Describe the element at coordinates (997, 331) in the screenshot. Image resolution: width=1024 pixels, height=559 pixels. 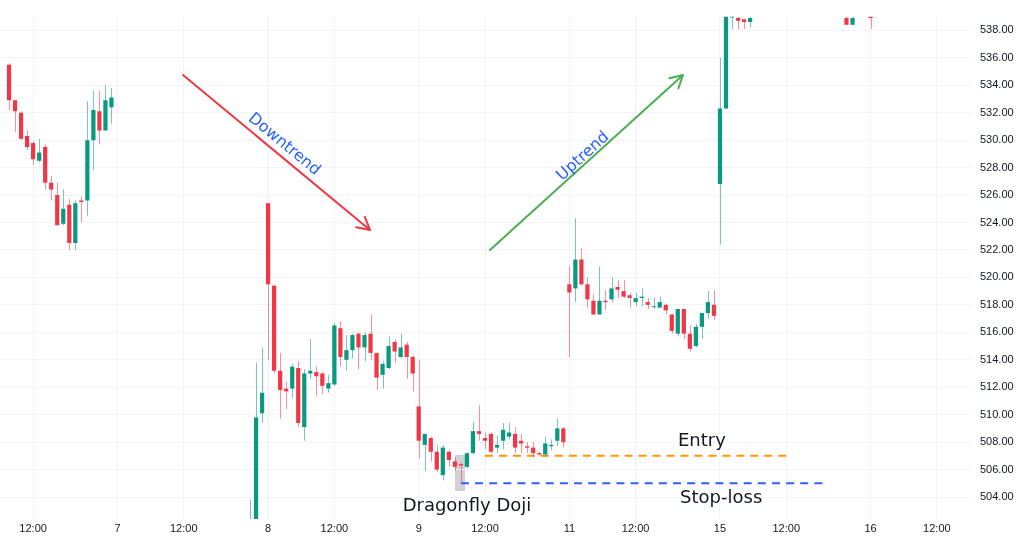
I see `y-tick-label: 516.00` at that location.